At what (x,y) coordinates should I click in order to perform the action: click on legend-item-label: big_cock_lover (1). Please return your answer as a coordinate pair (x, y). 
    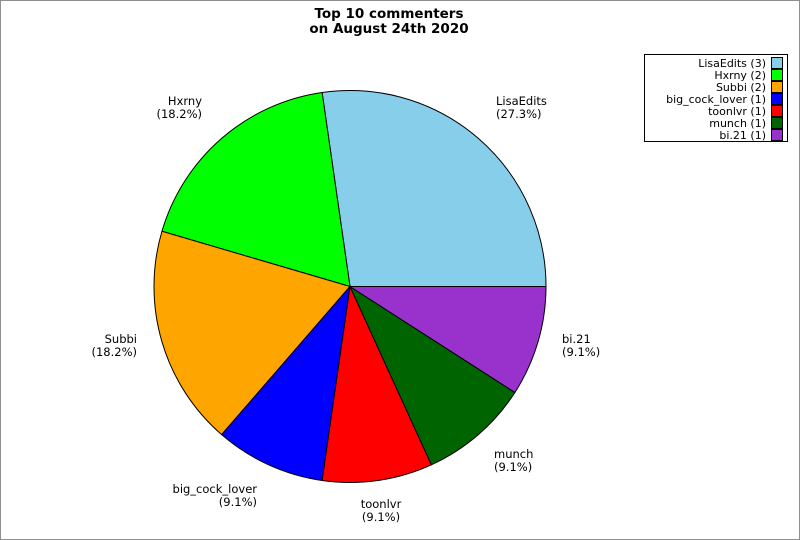
    Looking at the image, I should click on (716, 99).